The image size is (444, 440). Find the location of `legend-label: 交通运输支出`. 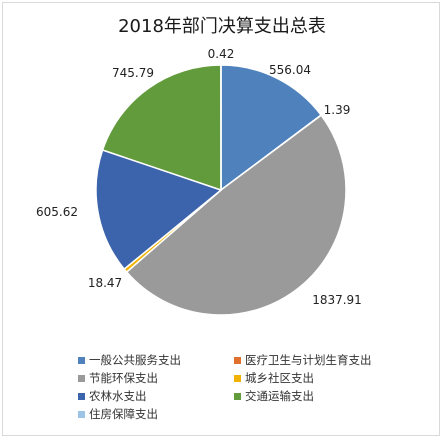

legend-label: 交通运输支出 is located at coordinates (279, 396).